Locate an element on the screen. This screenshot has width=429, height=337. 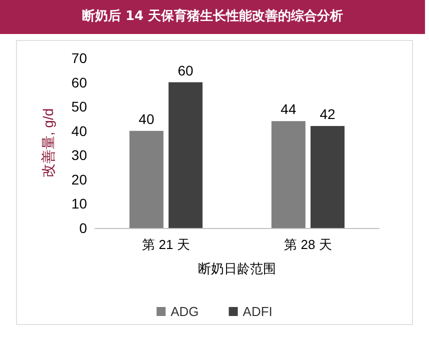
y-tick-label: 60 is located at coordinates (79, 82).